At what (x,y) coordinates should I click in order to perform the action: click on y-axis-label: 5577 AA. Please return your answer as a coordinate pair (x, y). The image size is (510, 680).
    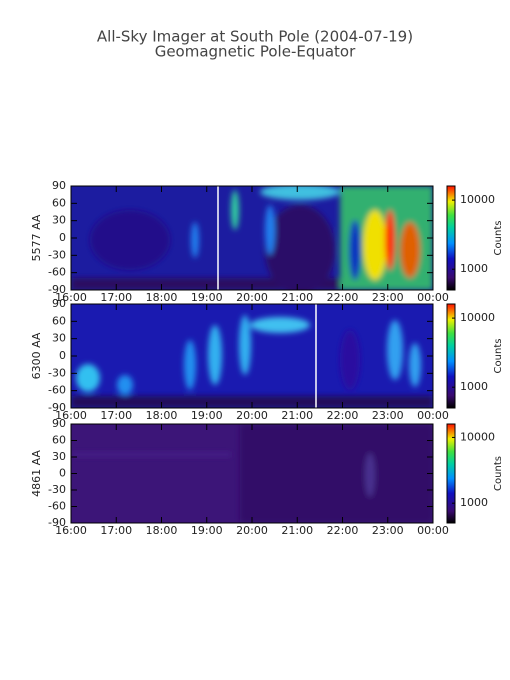
    Looking at the image, I should click on (36, 237).